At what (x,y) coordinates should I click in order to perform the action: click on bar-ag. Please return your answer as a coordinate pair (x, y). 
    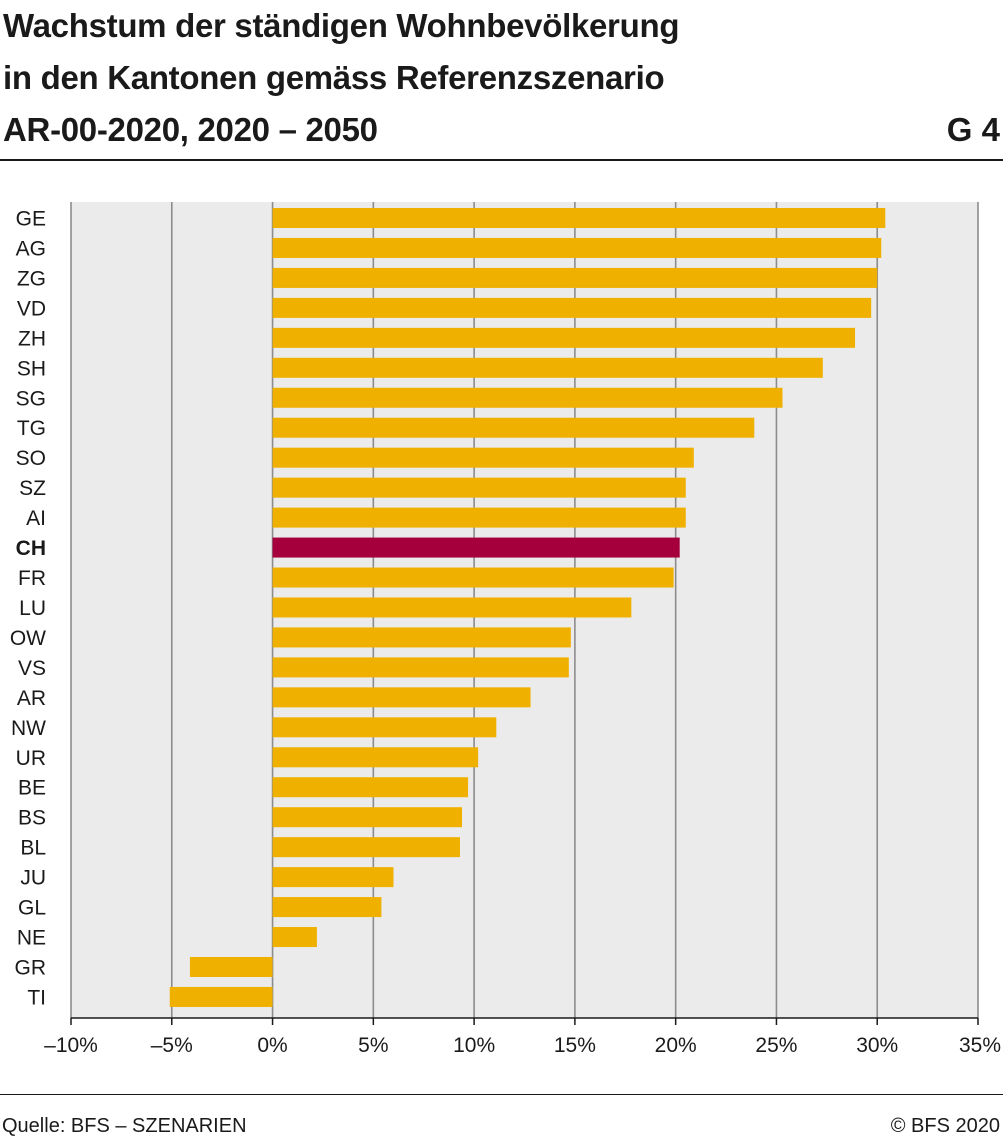
    Looking at the image, I should click on (577, 247).